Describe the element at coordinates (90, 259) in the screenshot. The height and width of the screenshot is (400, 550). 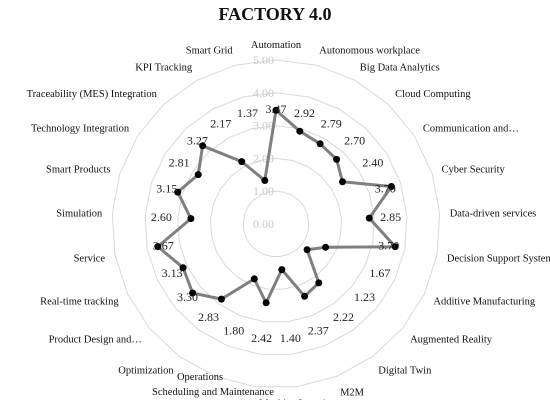
I see `category-label-service: Service` at that location.